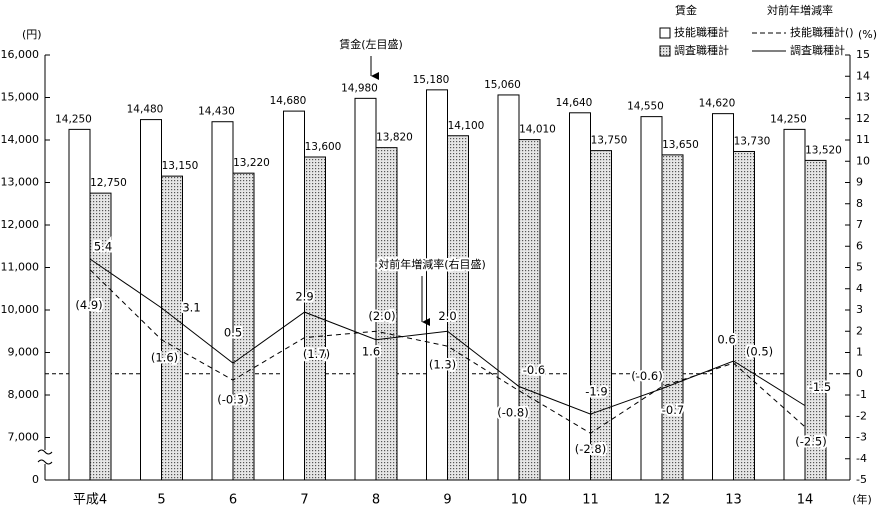 This screenshot has height=511, width=881. I want to click on bar-value-label: 14,980, so click(359, 88).